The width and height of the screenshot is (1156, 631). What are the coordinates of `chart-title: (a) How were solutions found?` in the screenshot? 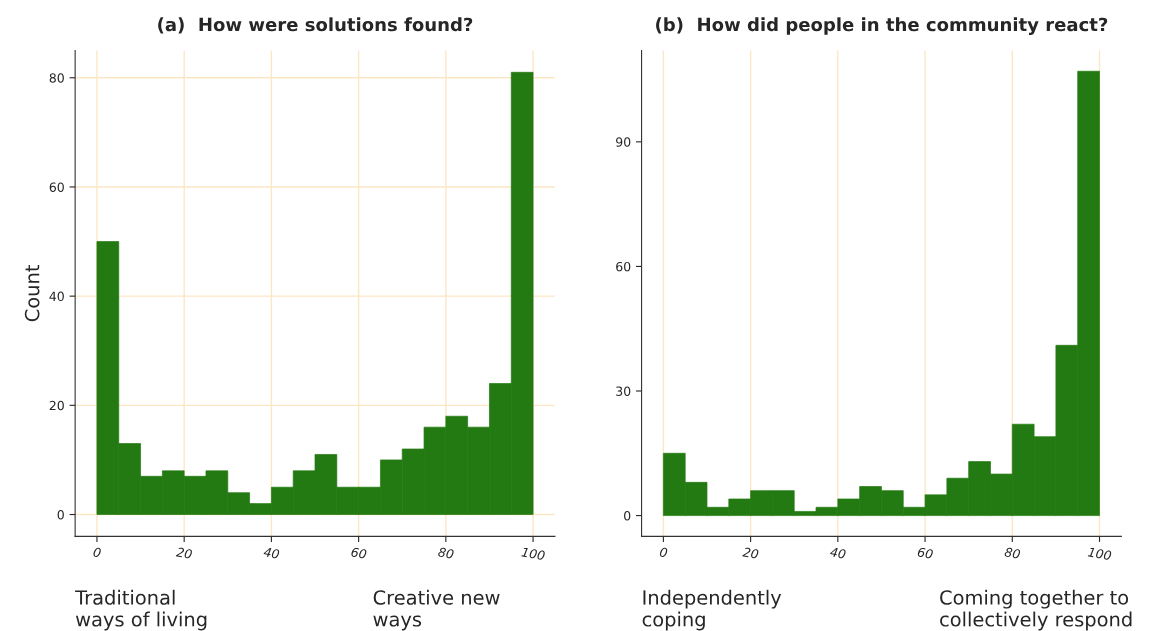 It's located at (315, 25).